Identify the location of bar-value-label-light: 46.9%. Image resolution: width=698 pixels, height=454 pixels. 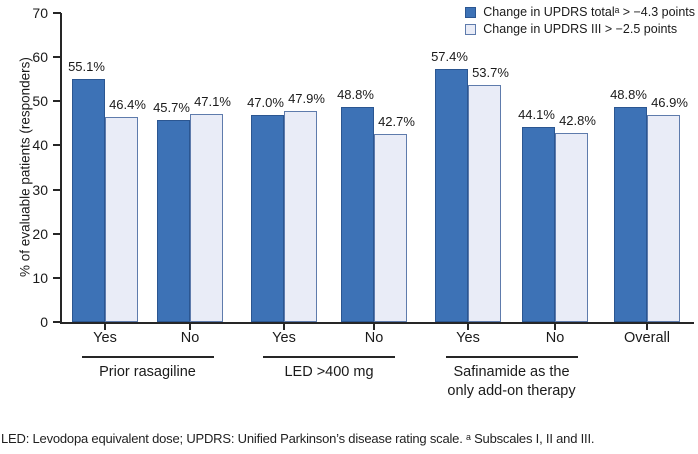
(669, 102).